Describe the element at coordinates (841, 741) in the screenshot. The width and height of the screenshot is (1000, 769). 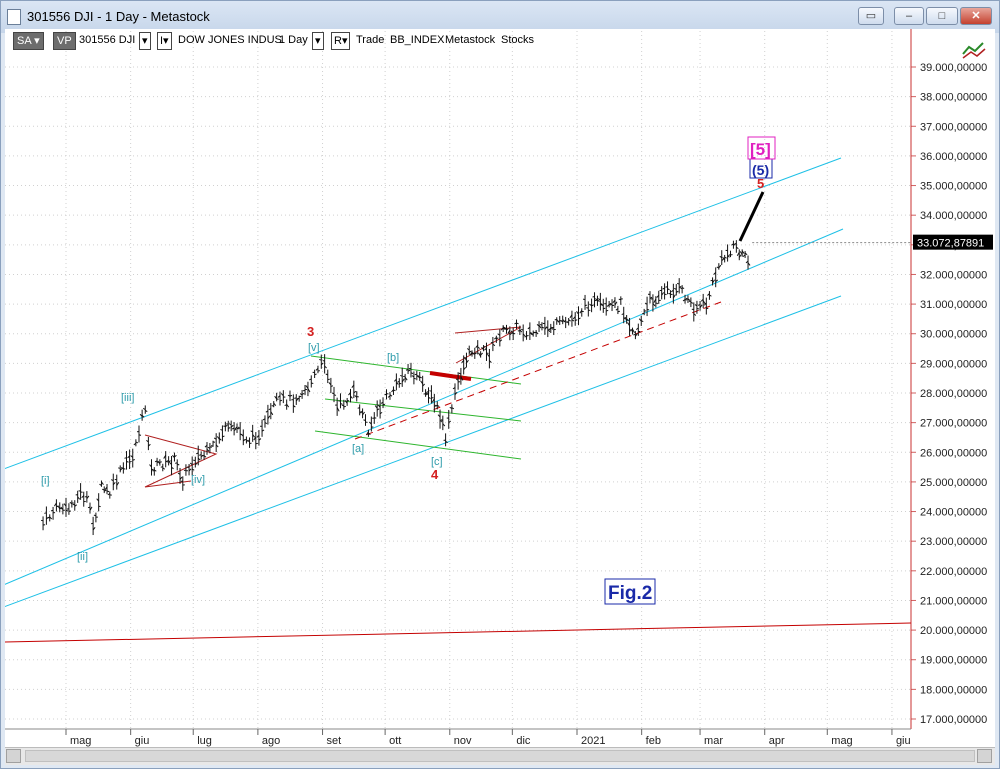
I see `x-tick-label: mag` at that location.